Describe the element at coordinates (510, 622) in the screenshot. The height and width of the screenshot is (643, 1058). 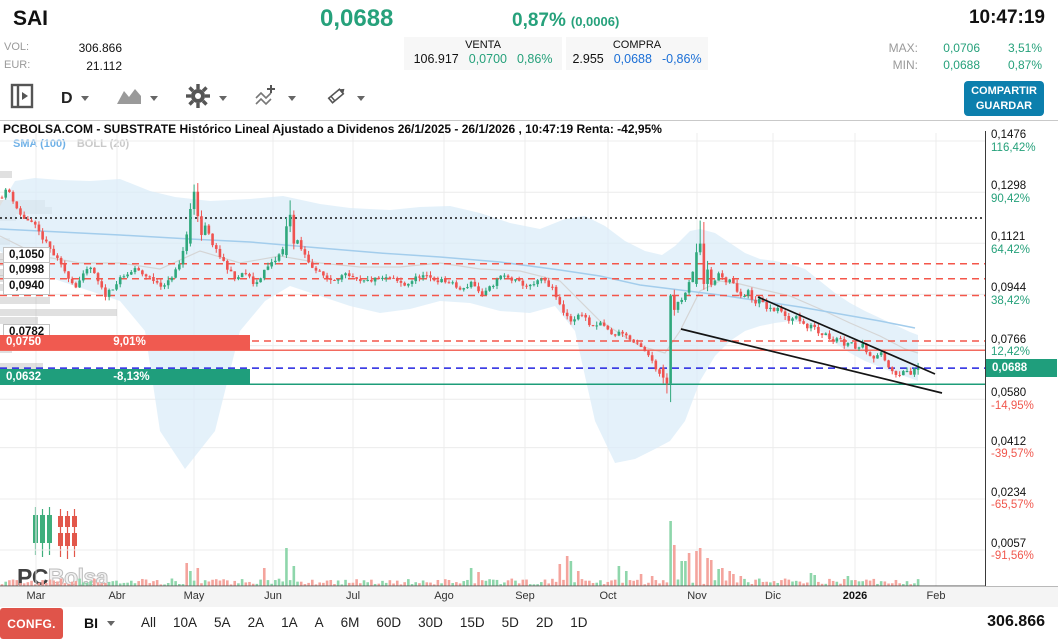
I see `range-button-5d: 5D` at that location.